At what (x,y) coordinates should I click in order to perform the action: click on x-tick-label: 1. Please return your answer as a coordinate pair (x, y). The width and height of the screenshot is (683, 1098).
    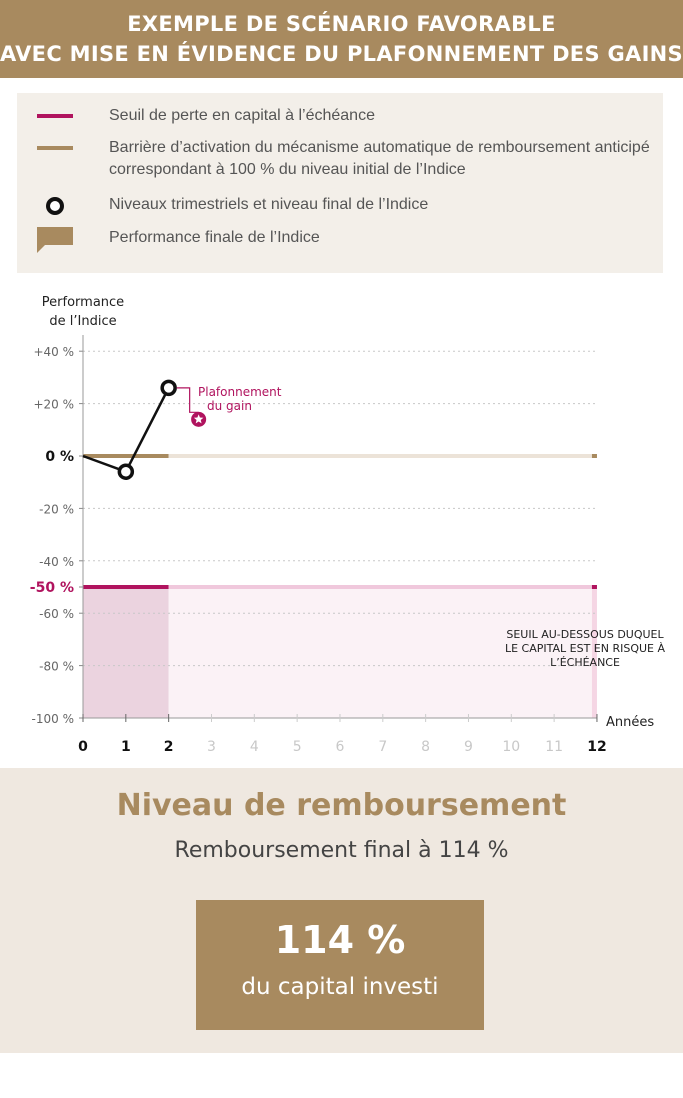
    Looking at the image, I should click on (126, 747).